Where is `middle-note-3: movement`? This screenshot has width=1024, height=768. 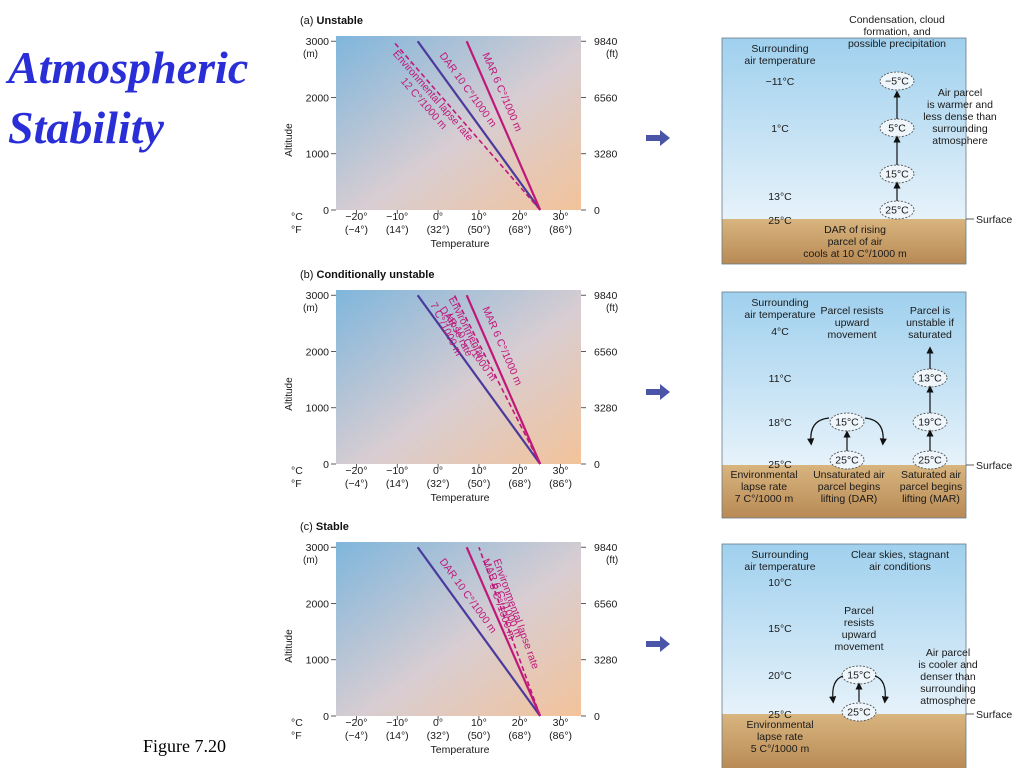 middle-note-3: movement is located at coordinates (851, 335).